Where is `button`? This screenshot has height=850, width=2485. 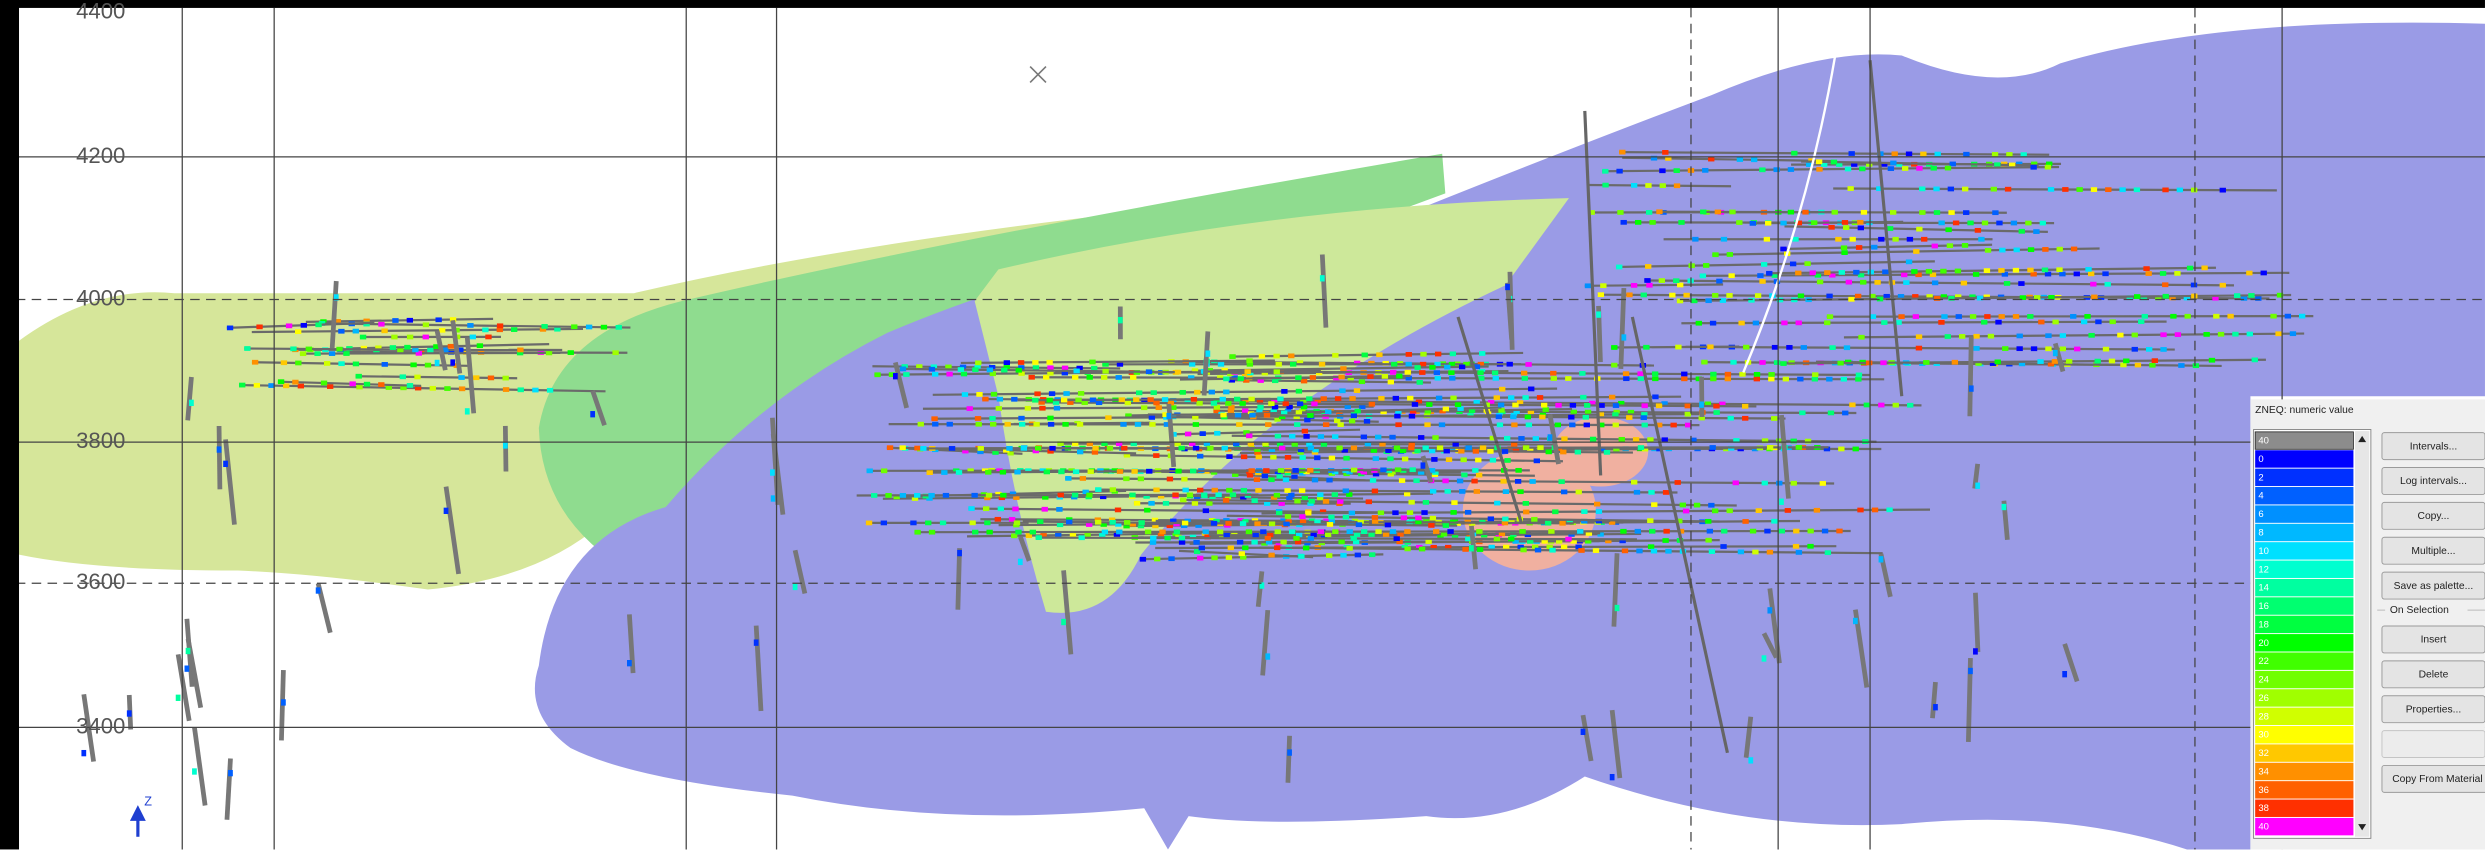 button is located at coordinates (2433, 778).